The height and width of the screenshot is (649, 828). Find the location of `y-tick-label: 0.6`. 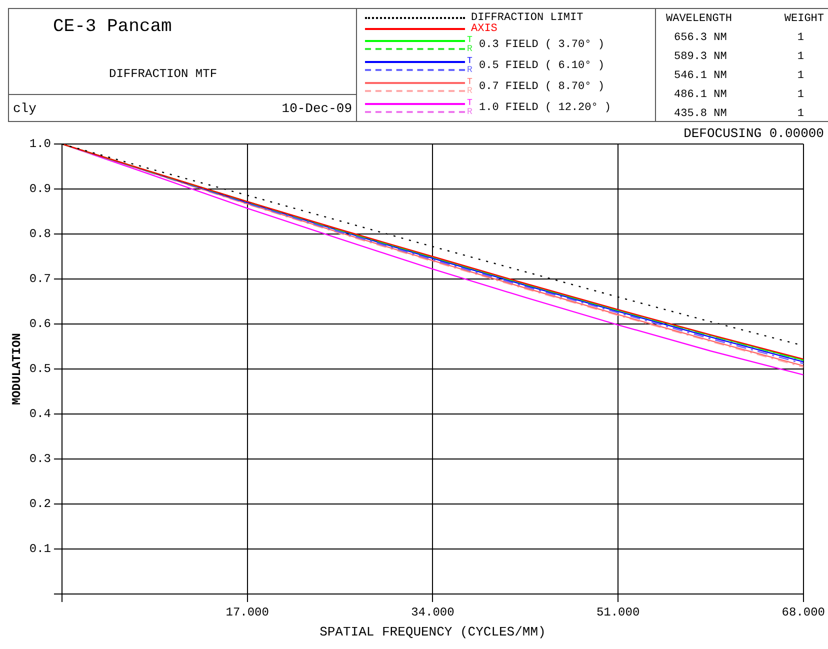

y-tick-label: 0.6 is located at coordinates (40, 324).